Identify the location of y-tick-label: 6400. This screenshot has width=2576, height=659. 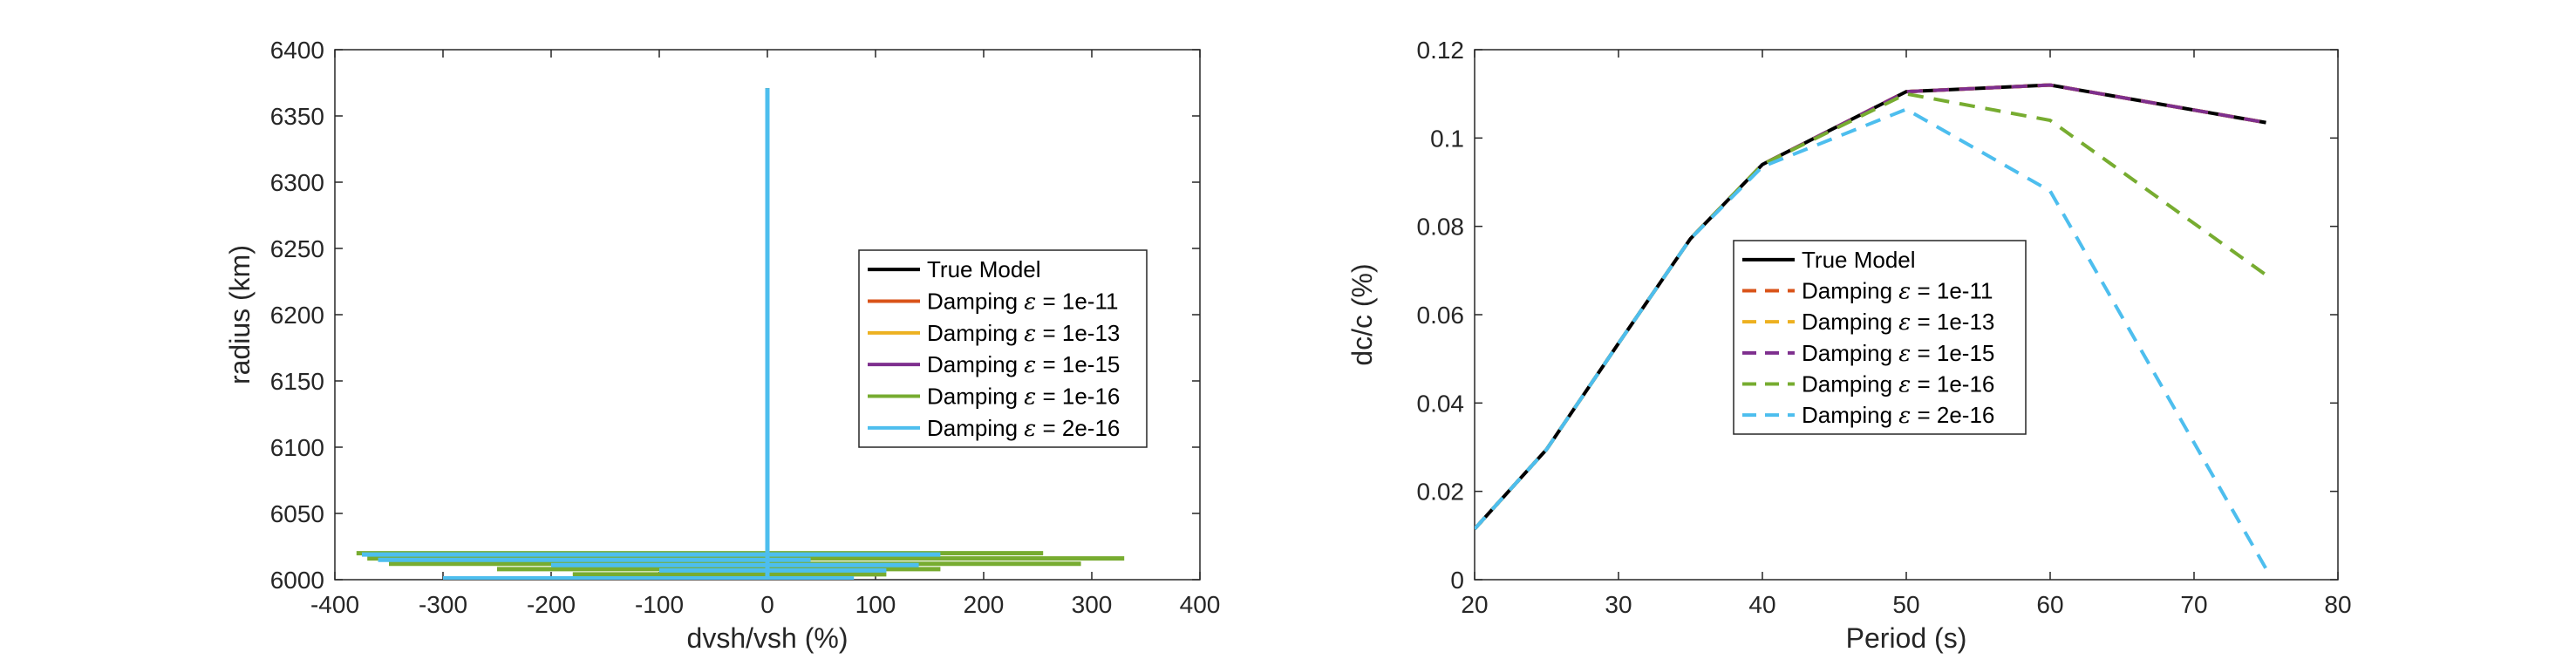
(297, 51).